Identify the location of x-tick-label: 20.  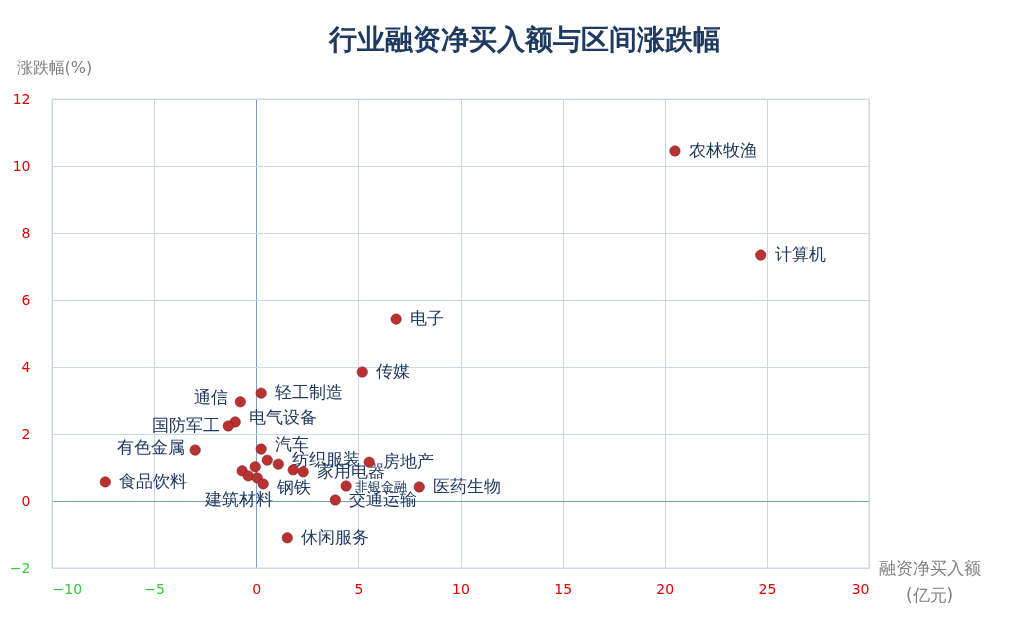
(665, 588).